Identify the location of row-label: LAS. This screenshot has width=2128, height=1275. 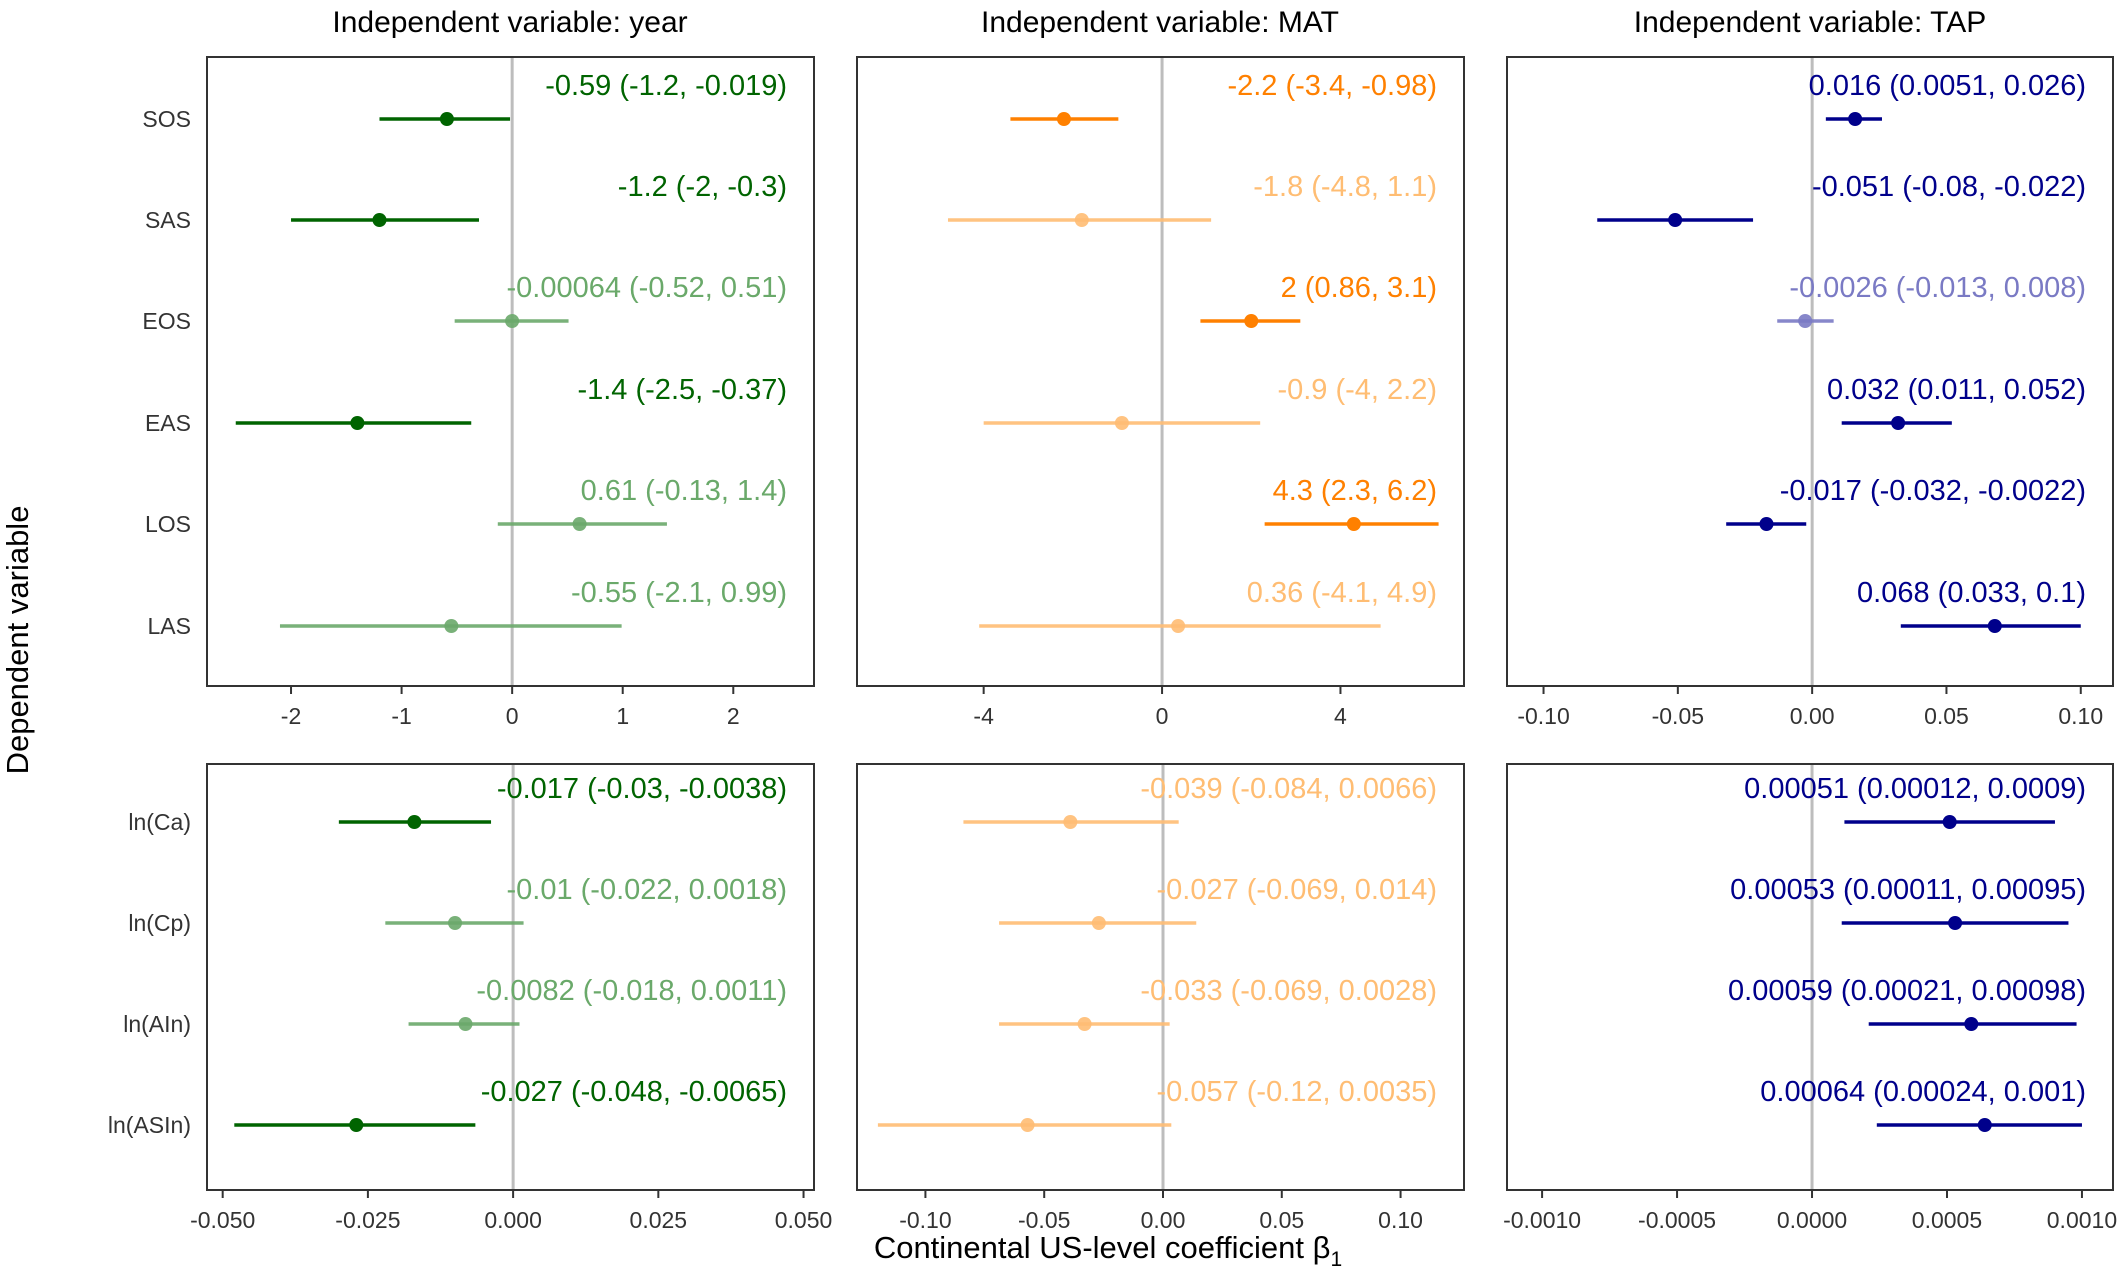
(169, 626).